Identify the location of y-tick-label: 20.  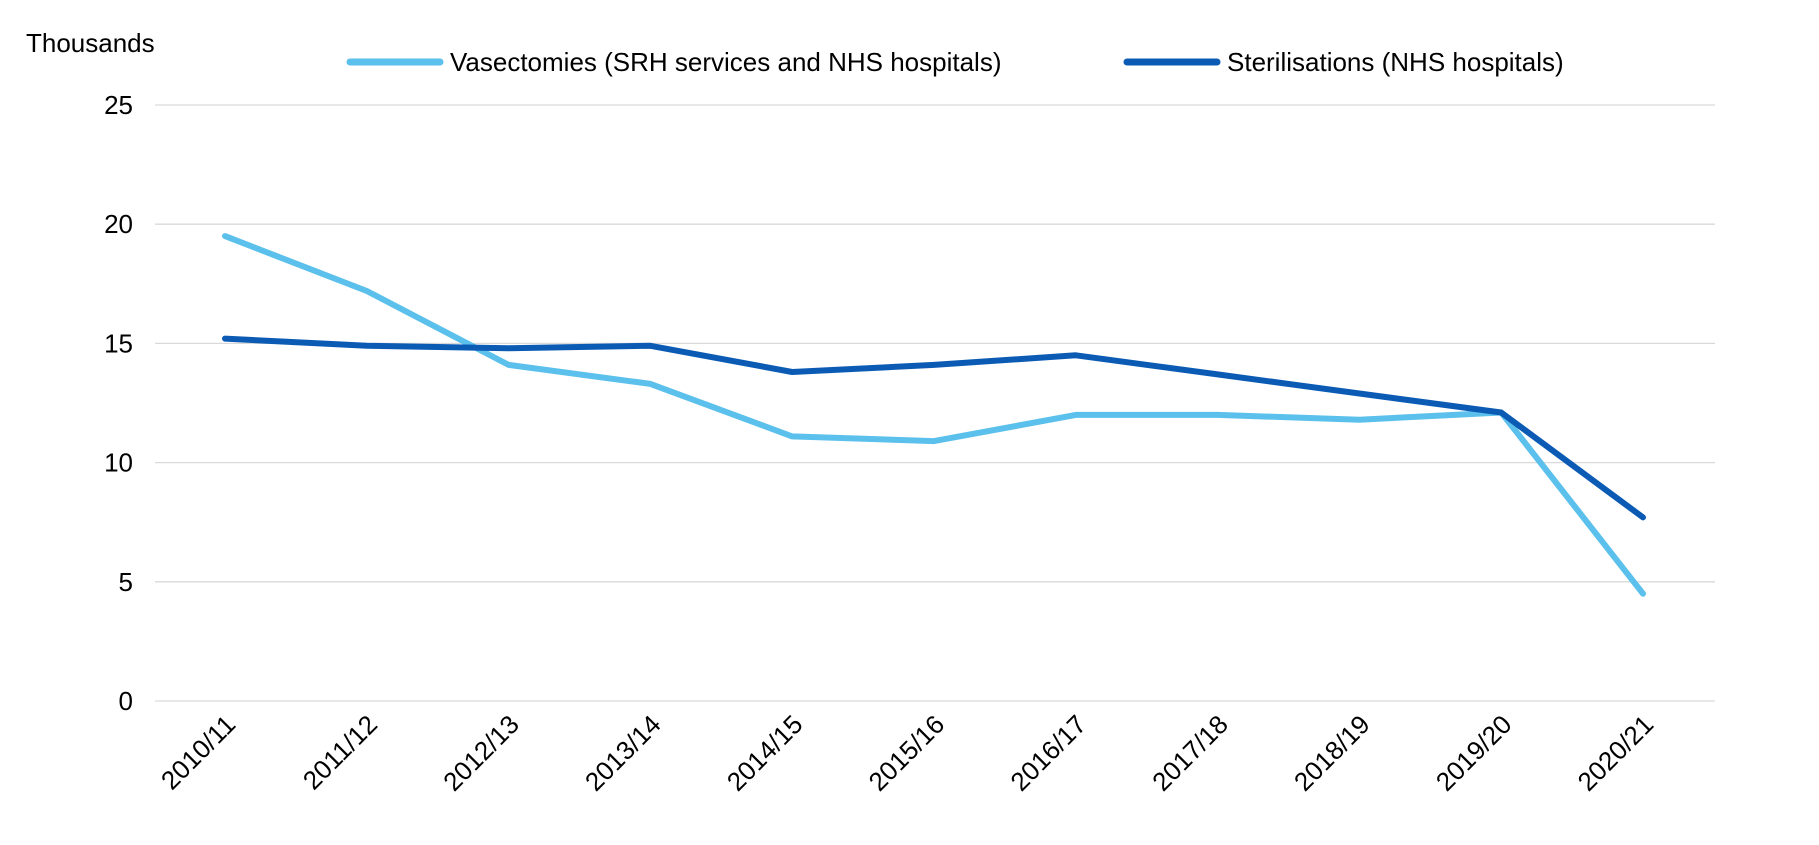
(118, 224).